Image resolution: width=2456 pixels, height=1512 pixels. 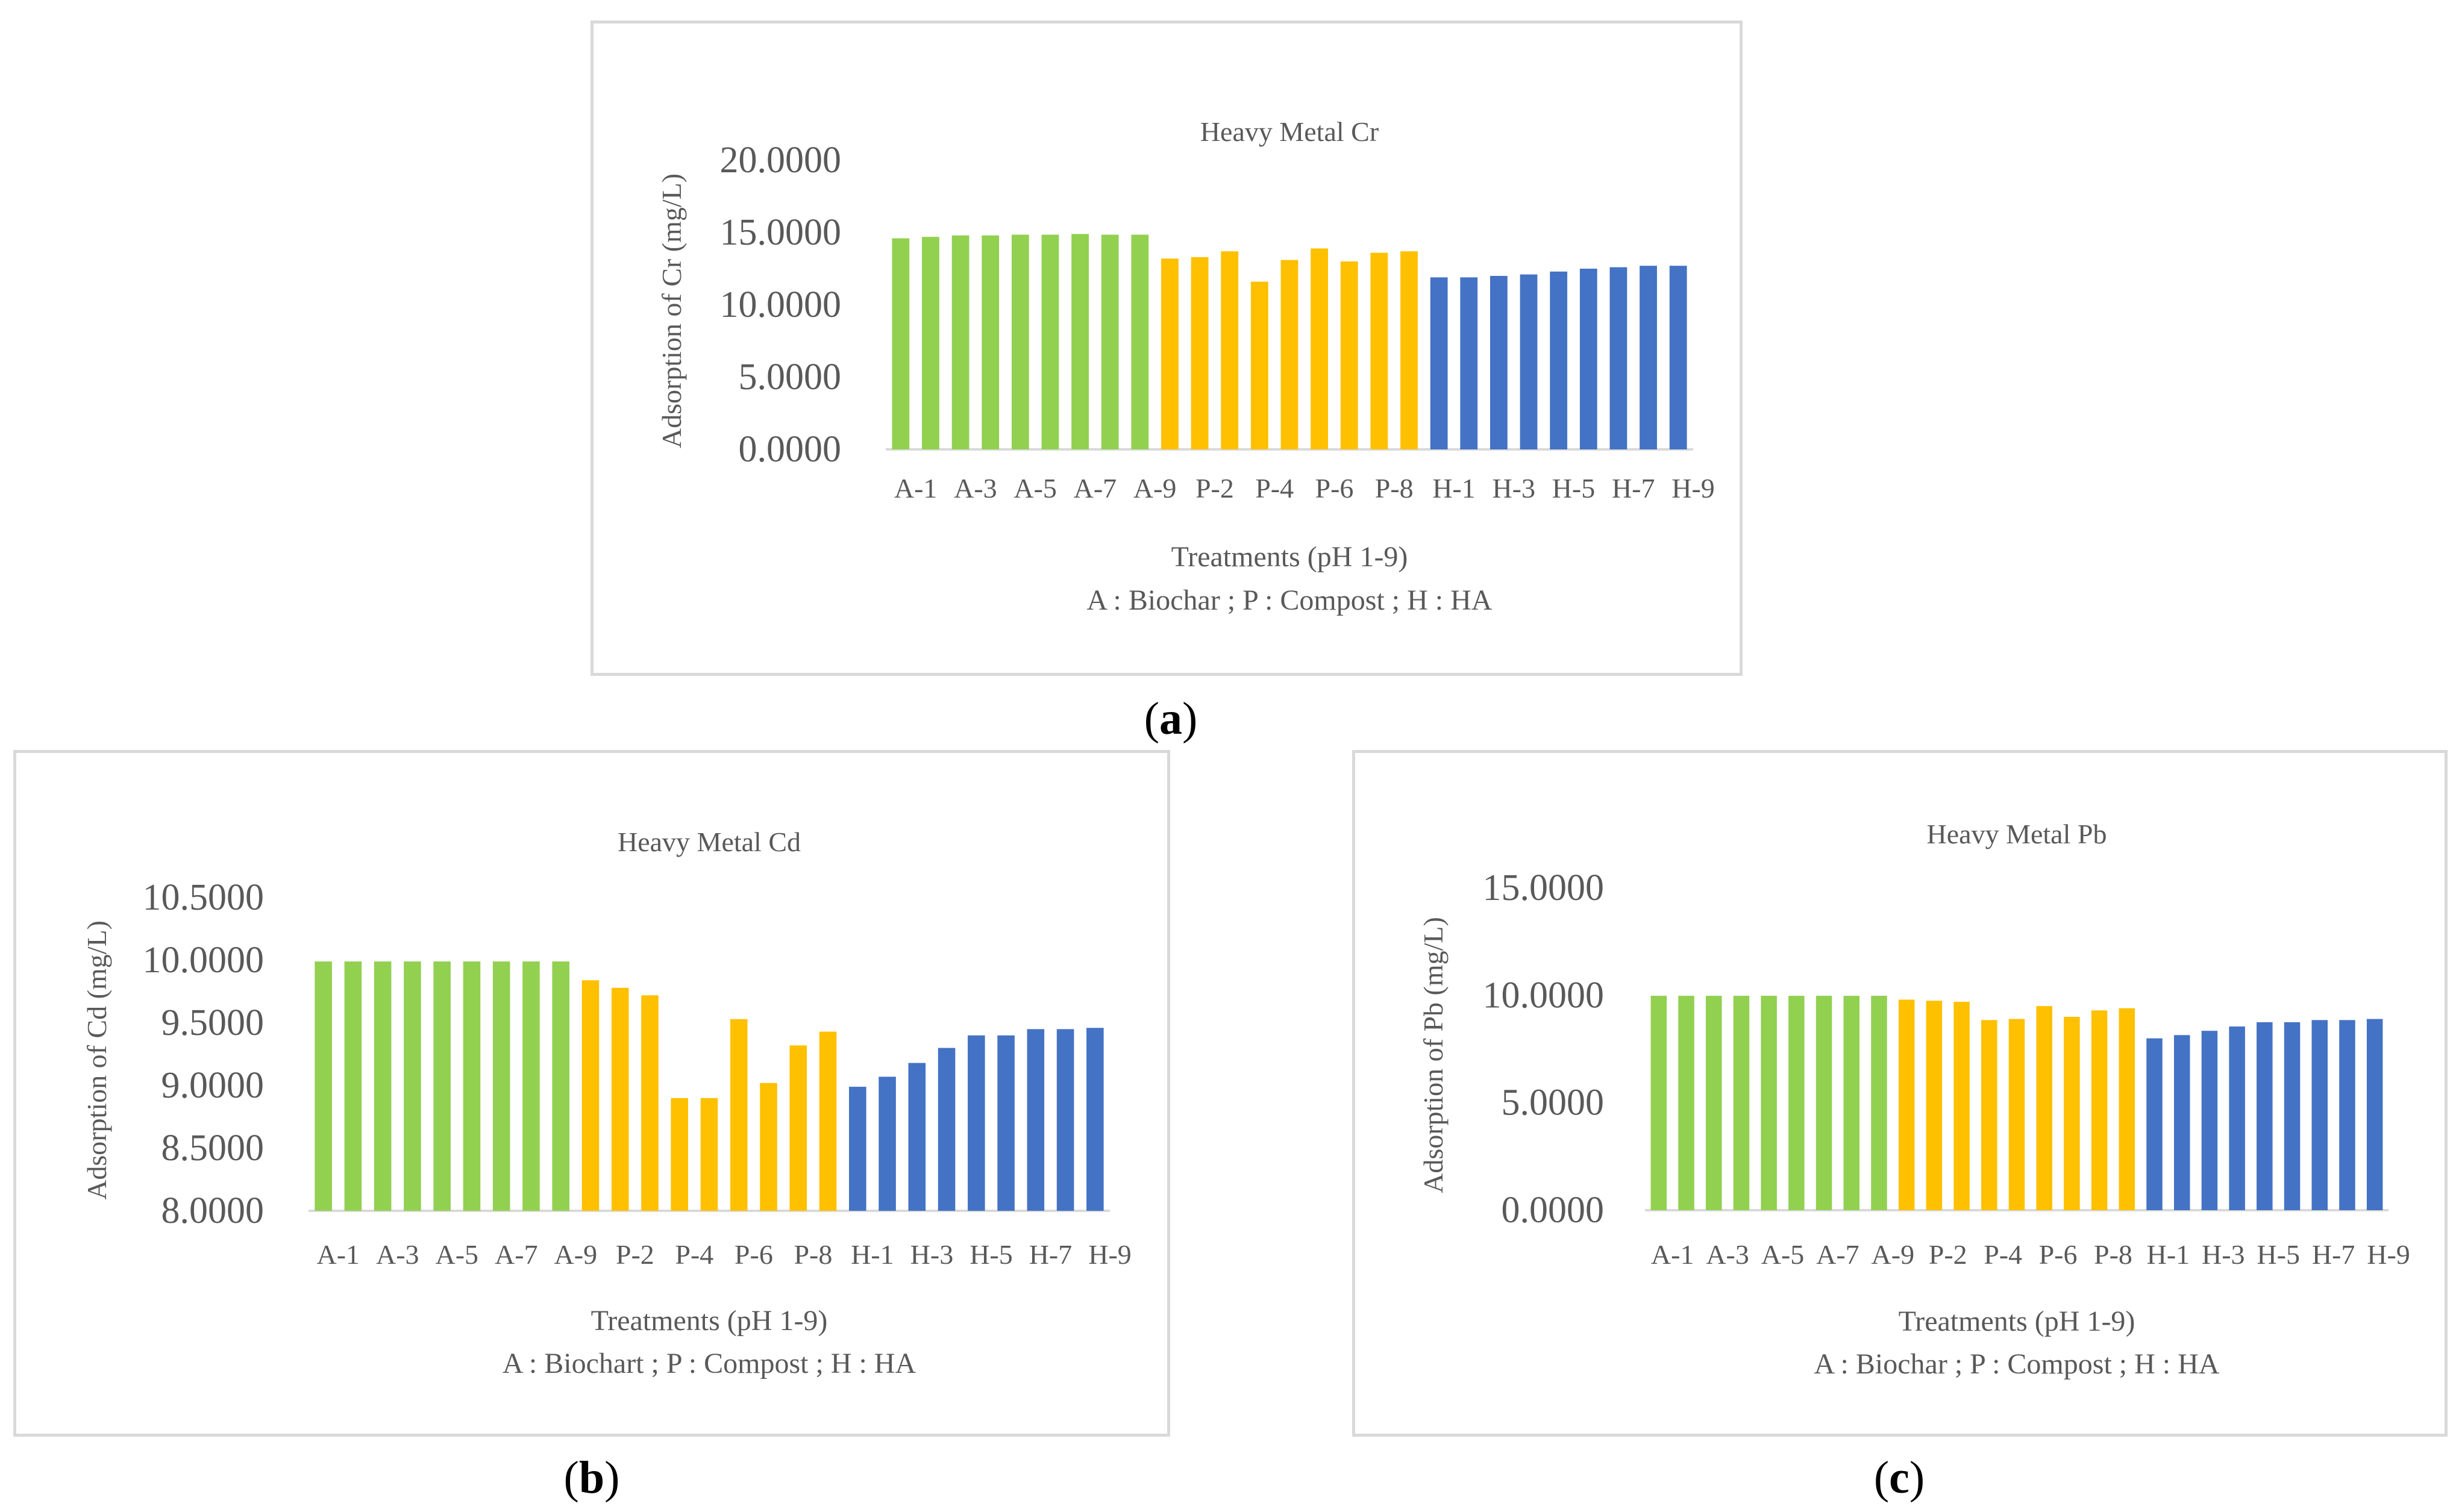 I want to click on caption-a: (a), so click(x=1171, y=719).